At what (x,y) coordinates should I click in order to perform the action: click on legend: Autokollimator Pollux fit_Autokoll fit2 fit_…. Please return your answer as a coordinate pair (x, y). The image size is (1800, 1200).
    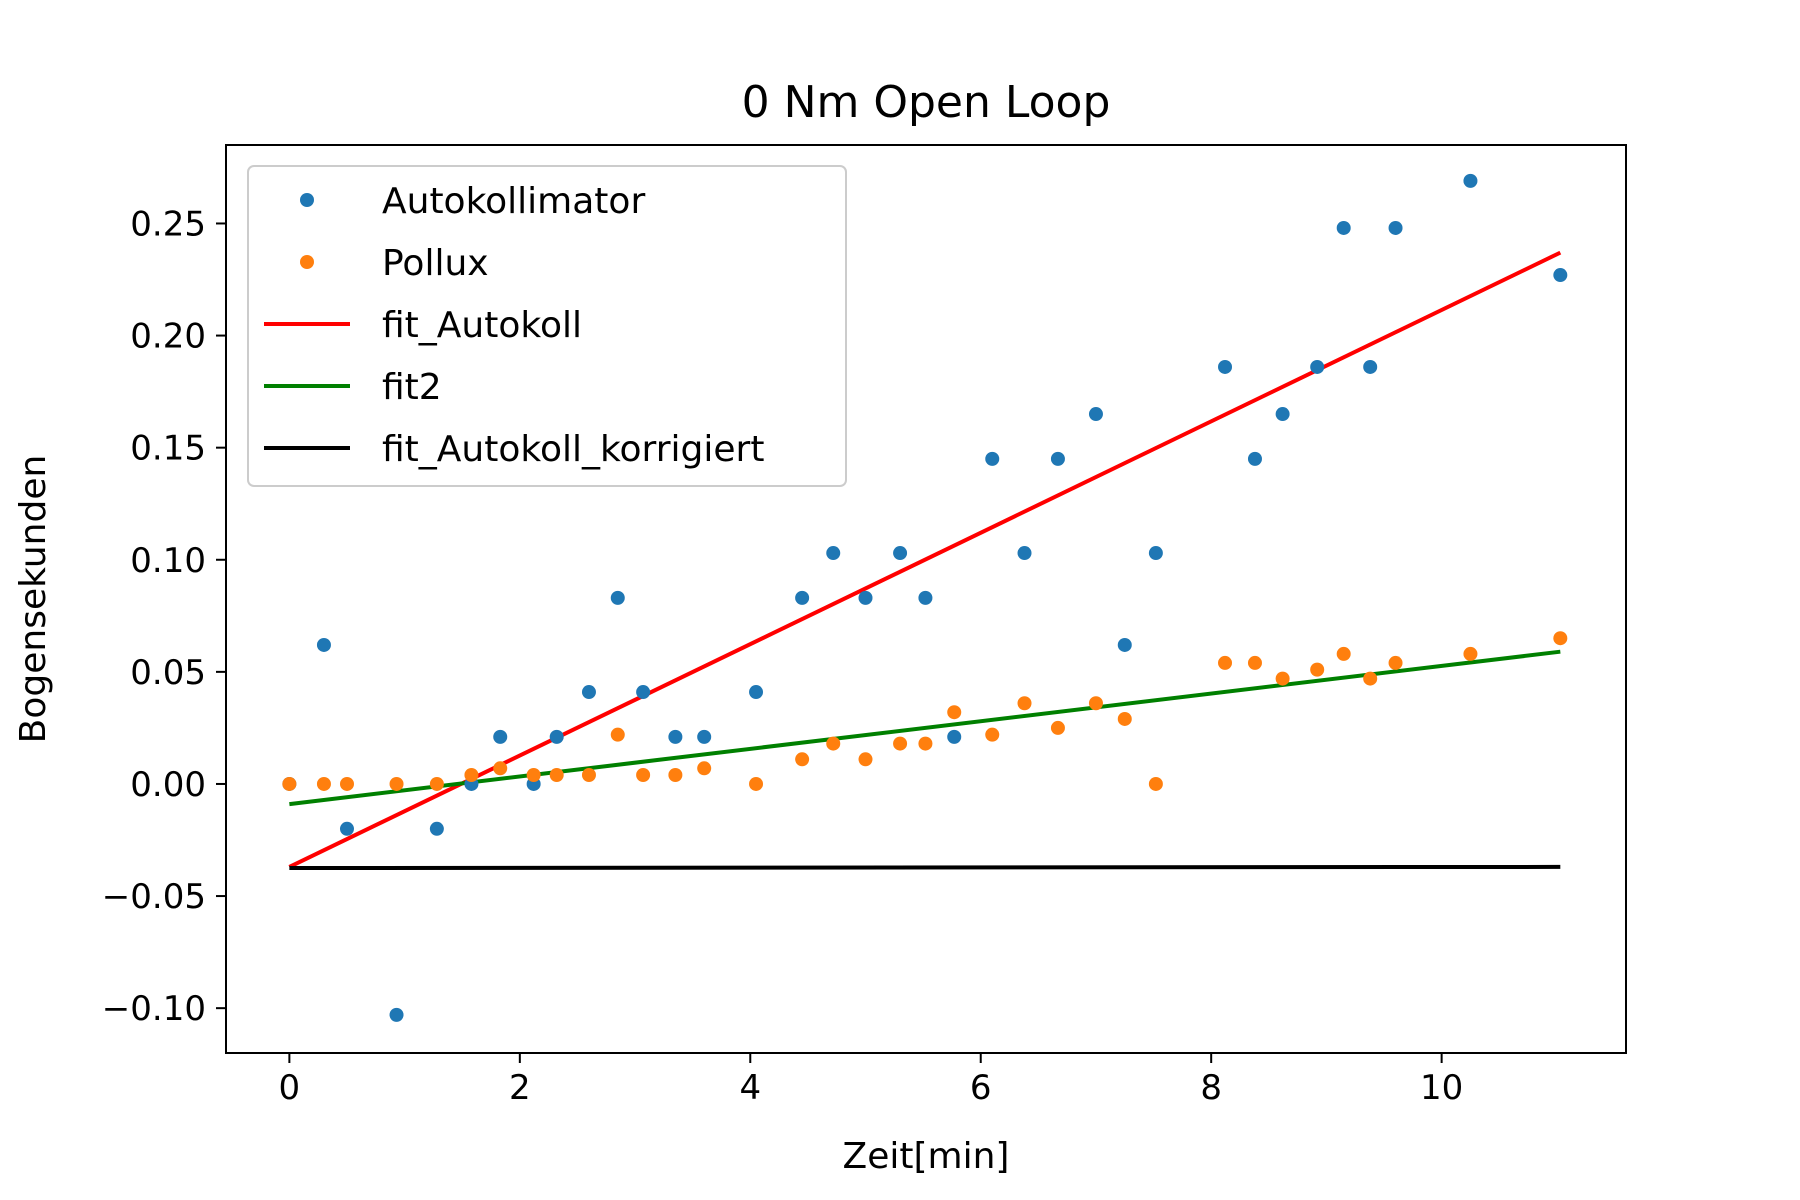
    Looking at the image, I should click on (547, 326).